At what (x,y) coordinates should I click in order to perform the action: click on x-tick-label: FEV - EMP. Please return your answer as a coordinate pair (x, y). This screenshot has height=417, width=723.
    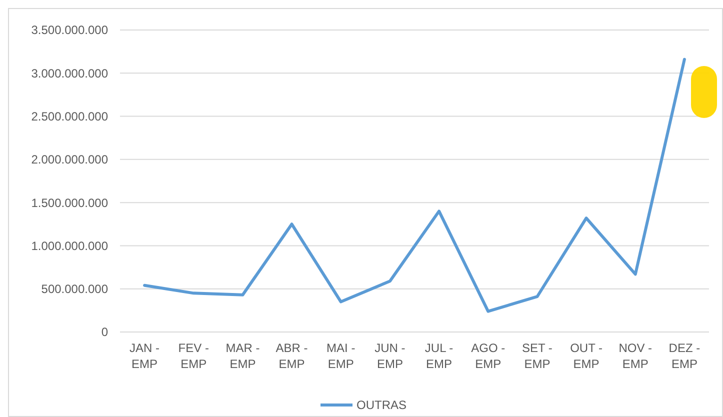
    Looking at the image, I should click on (193, 356).